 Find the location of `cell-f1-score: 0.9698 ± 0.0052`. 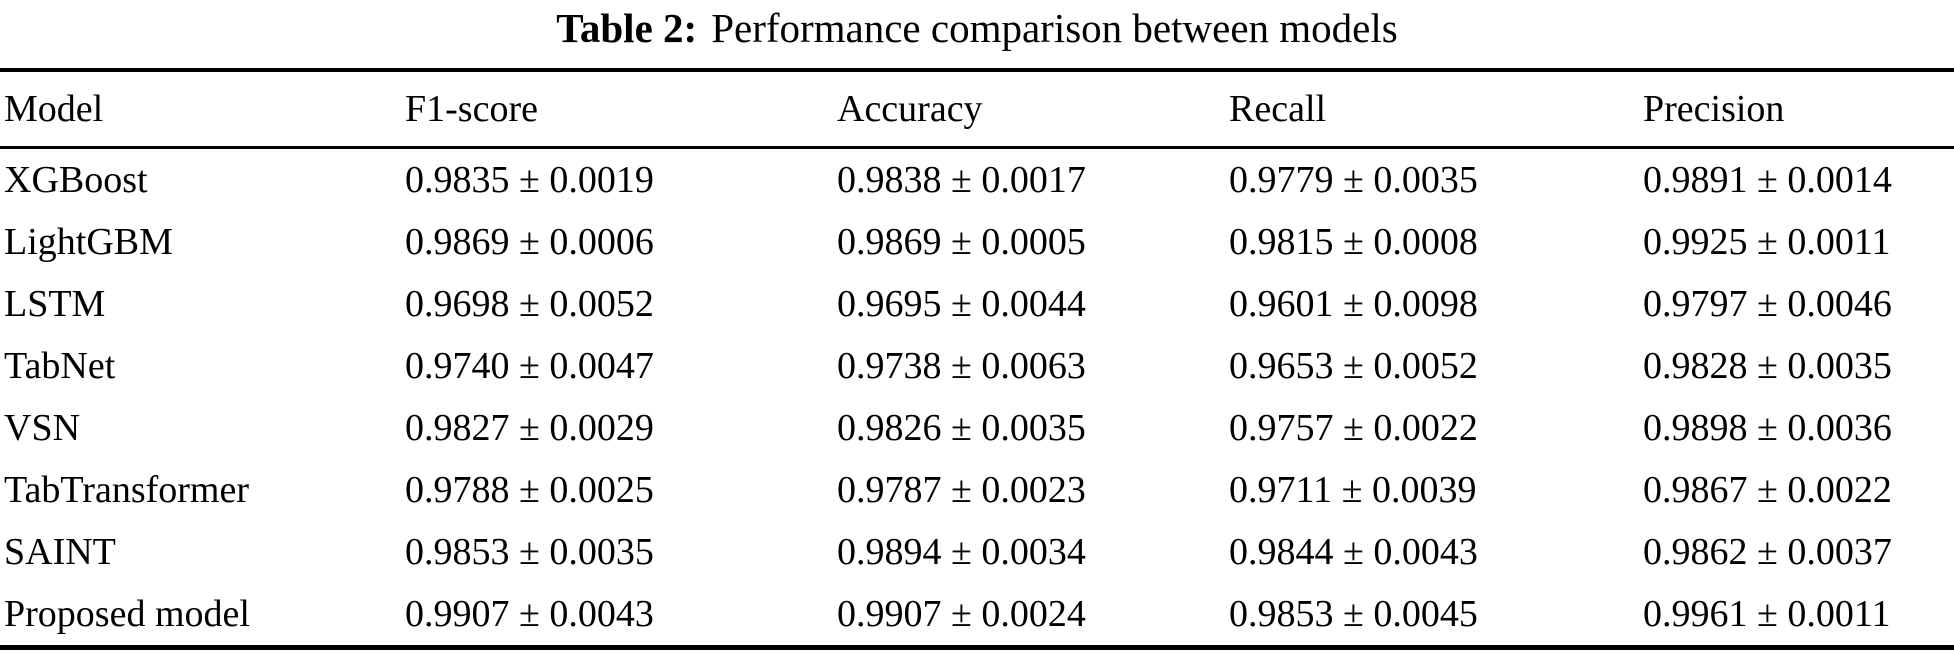

cell-f1-score: 0.9698 ± 0.0052 is located at coordinates (529, 304).